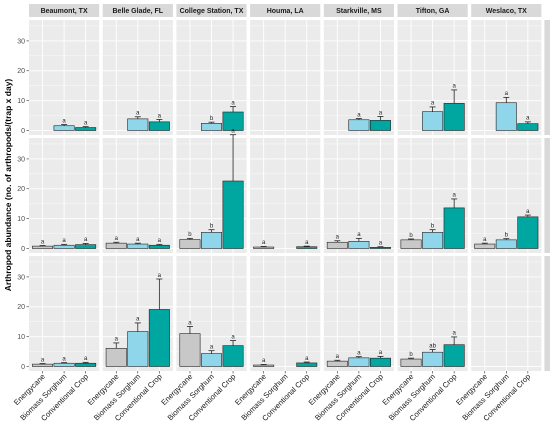 The height and width of the screenshot is (425, 550). I want to click on column-strip-label: Starkville, MS, so click(359, 11).